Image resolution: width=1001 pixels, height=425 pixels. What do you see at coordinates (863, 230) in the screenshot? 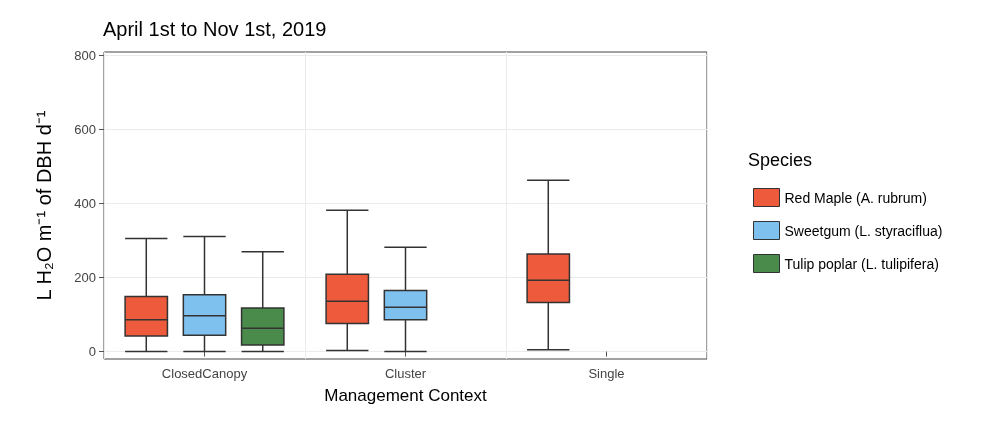
I see `legend-label: Sweetgum (L. styraciflua)` at bounding box center [863, 230].